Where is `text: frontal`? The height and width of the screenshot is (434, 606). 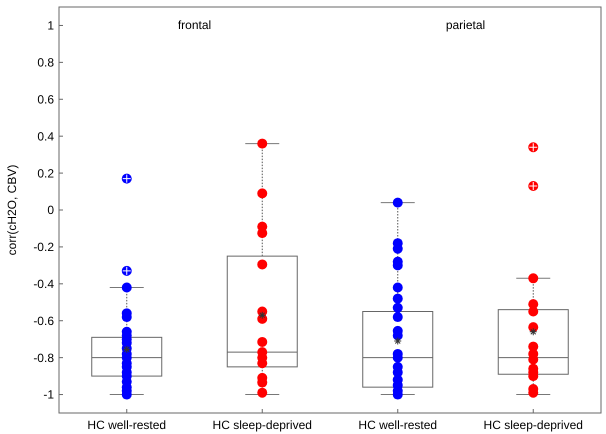 text: frontal is located at coordinates (195, 25).